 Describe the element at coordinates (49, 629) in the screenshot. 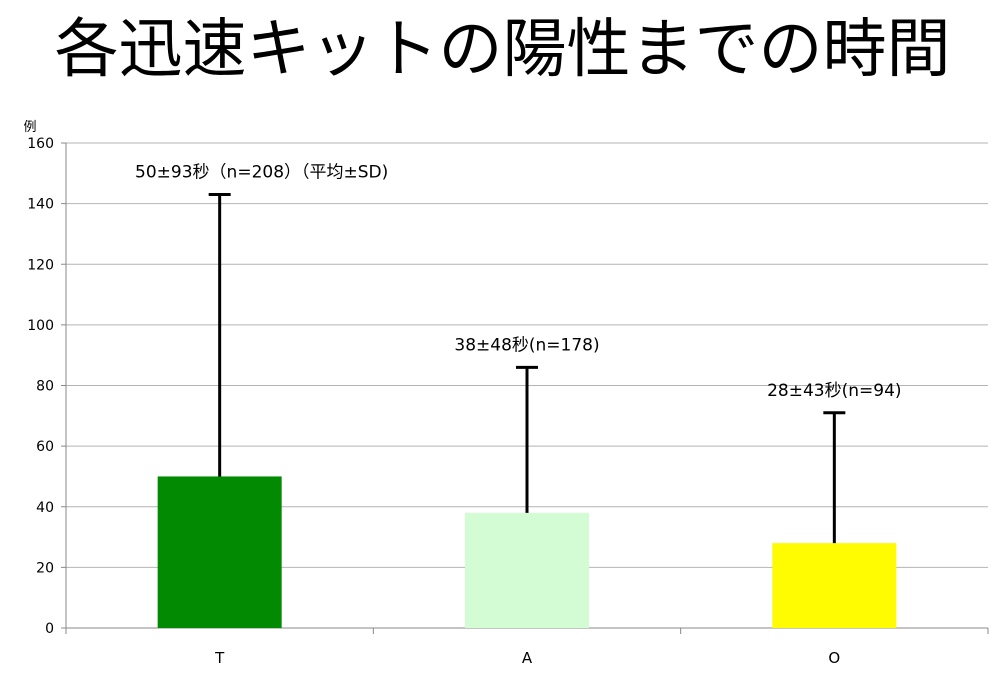

I see `y-tick-label: 0` at that location.